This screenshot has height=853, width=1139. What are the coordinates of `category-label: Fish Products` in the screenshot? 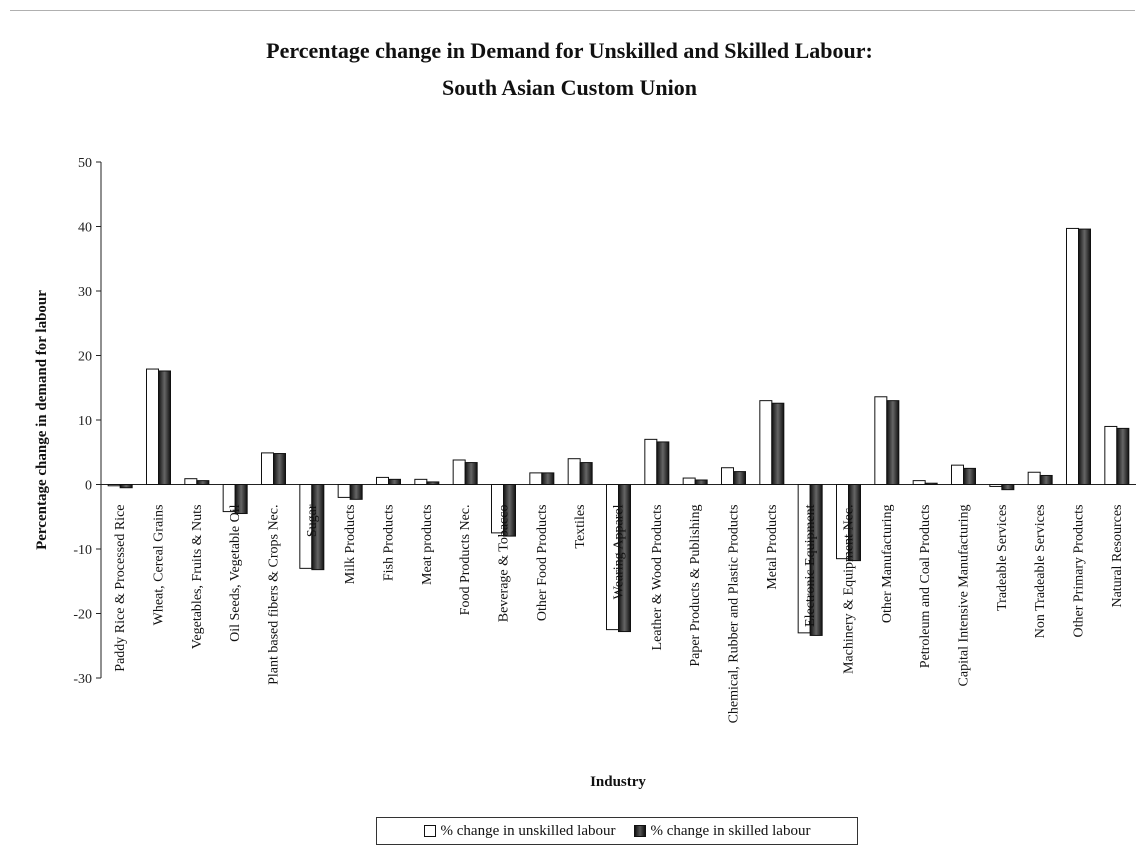 It's located at (389, 543).